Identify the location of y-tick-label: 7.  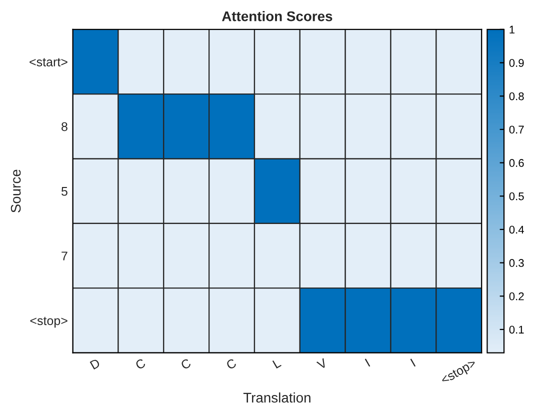
(65, 256).